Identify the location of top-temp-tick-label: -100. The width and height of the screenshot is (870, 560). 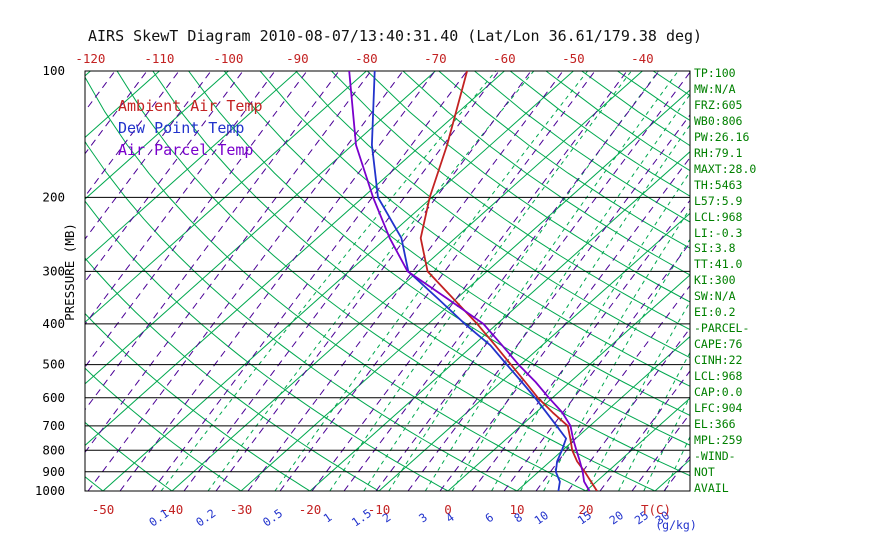
(228, 58).